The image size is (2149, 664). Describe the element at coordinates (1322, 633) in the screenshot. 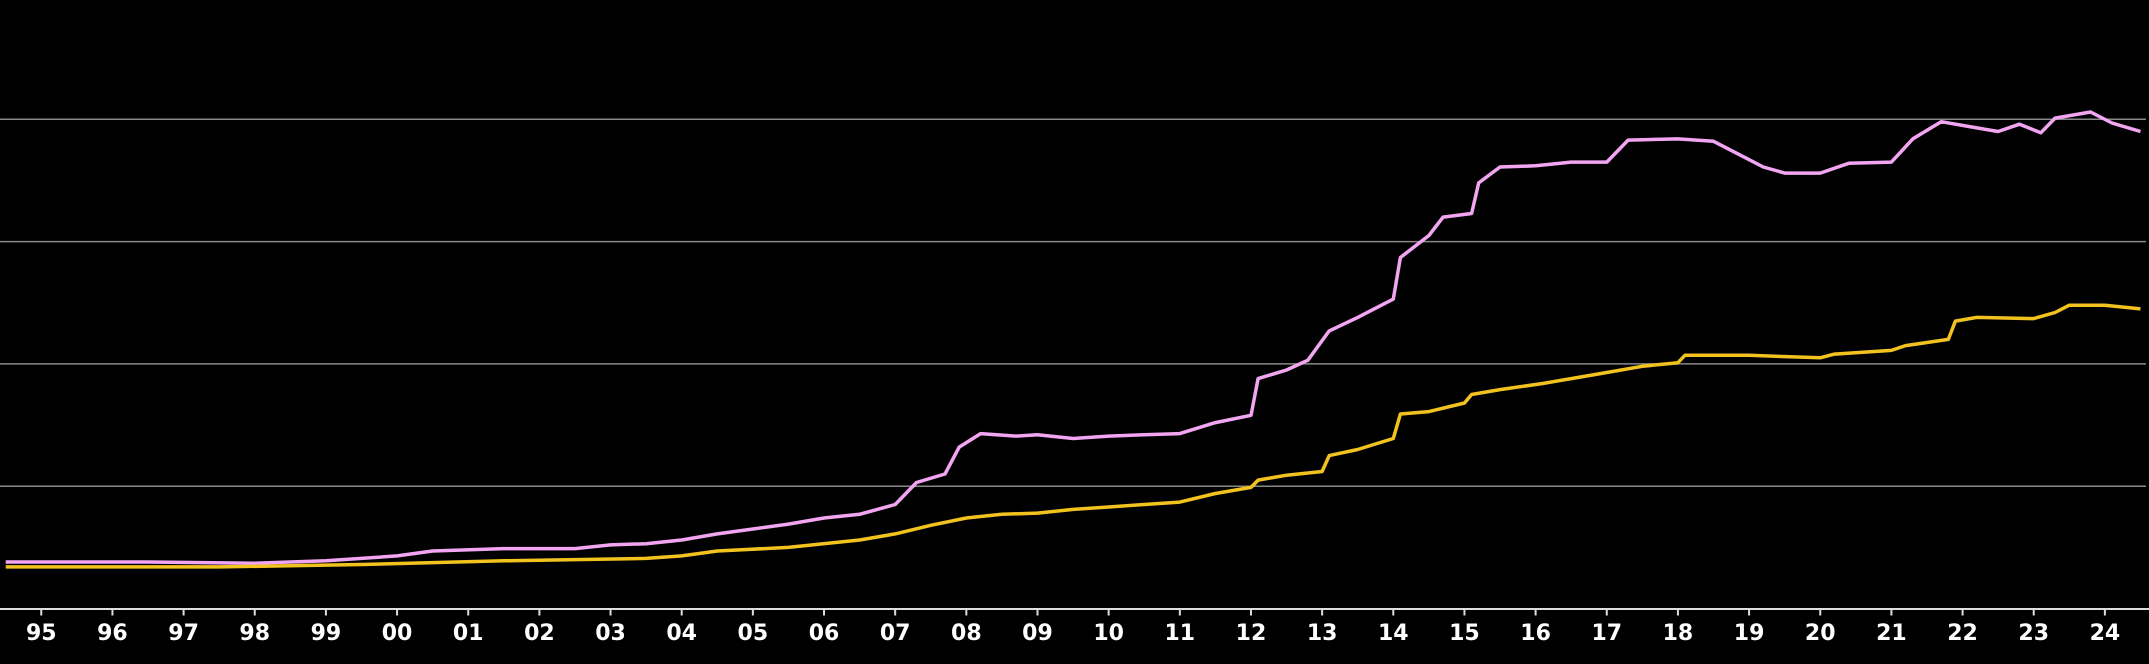

I see `x-tick-label: 13` at that location.